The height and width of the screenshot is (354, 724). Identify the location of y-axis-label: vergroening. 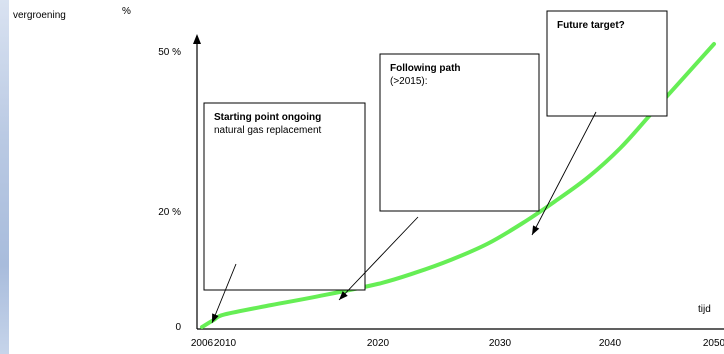
(39, 15).